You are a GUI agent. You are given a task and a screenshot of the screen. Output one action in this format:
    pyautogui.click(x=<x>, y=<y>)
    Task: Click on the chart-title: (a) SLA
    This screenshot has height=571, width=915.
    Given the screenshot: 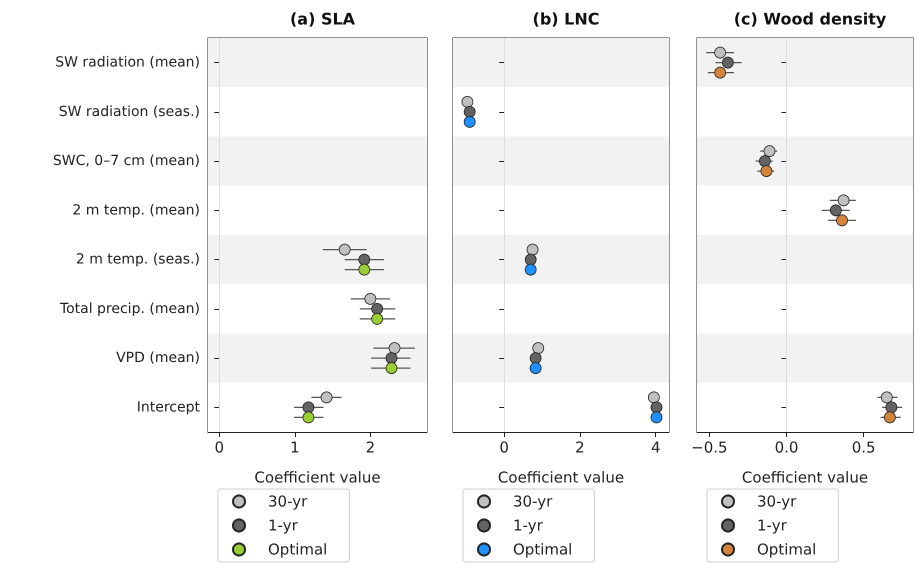 What is the action you would take?
    pyautogui.click(x=323, y=19)
    